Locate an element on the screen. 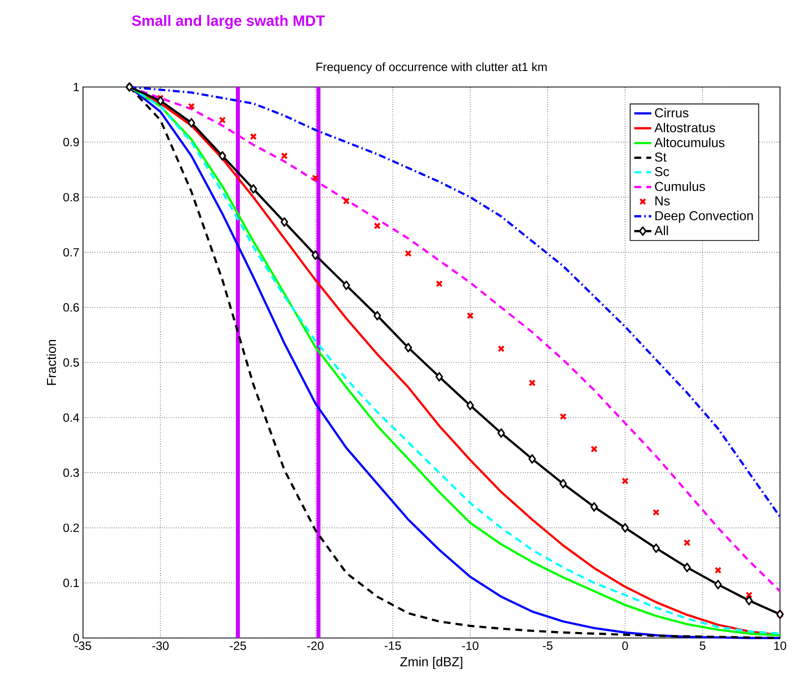 The width and height of the screenshot is (794, 690). x-tick-label: -25 is located at coordinates (238, 646).